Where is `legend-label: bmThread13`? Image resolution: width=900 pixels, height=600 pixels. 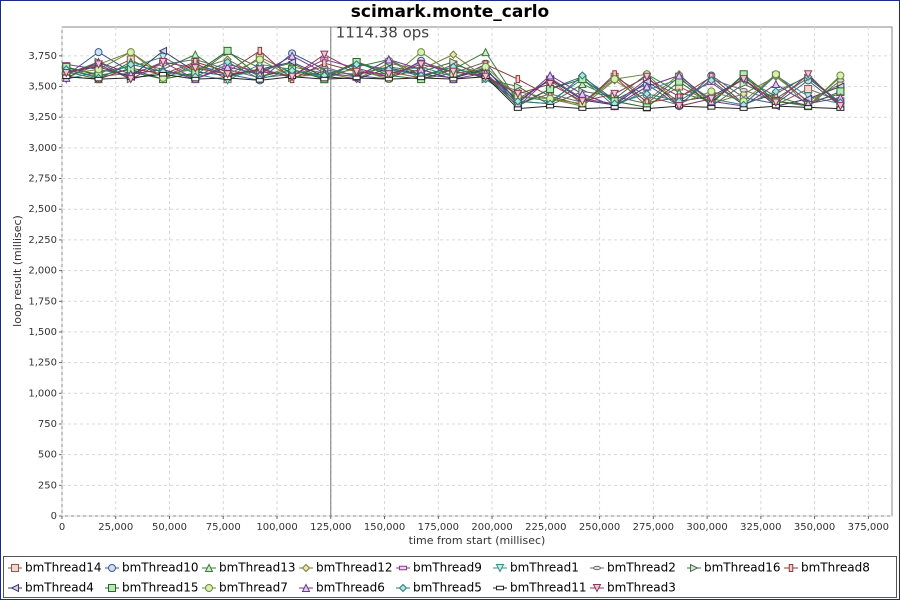
legend-label: bmThread13 is located at coordinates (257, 568).